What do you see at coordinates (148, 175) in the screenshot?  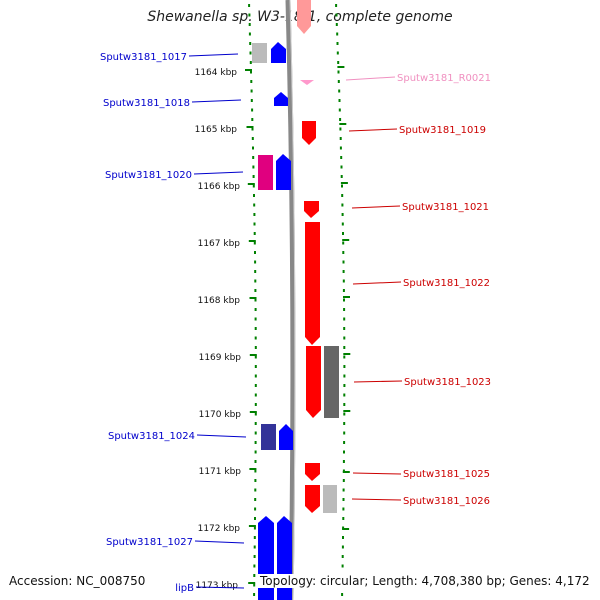 I see `gene-label: Sputw3181_1020` at bounding box center [148, 175].